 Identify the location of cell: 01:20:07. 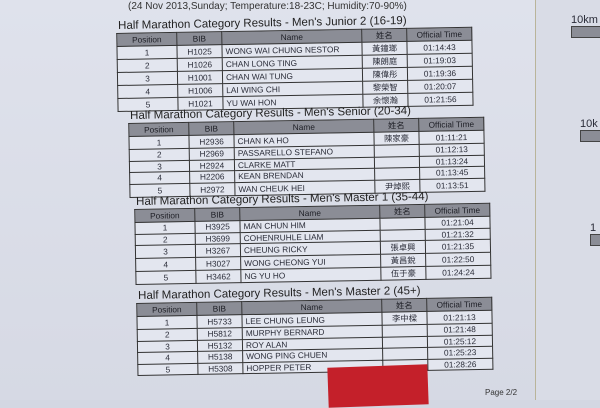
(440, 86).